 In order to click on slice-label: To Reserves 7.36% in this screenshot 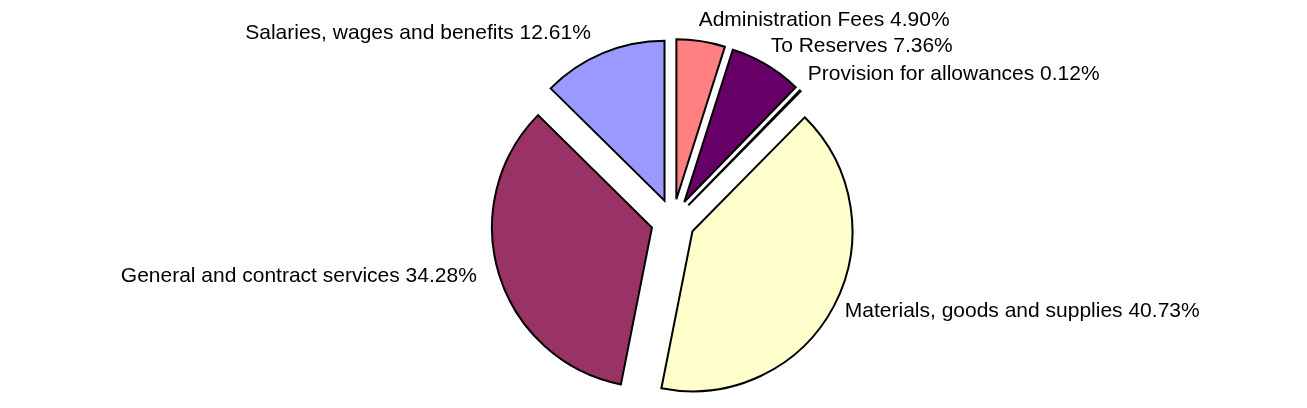, I will do `click(861, 44)`.